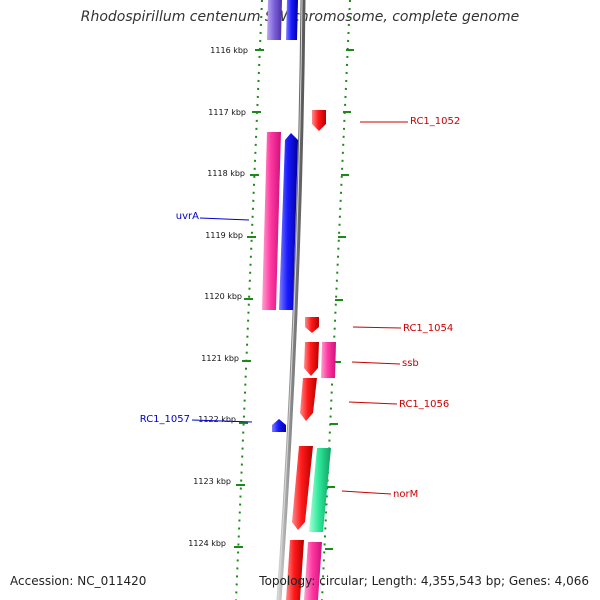  I want to click on ruler-tick-1118: 1118 kbp, so click(233, 173).